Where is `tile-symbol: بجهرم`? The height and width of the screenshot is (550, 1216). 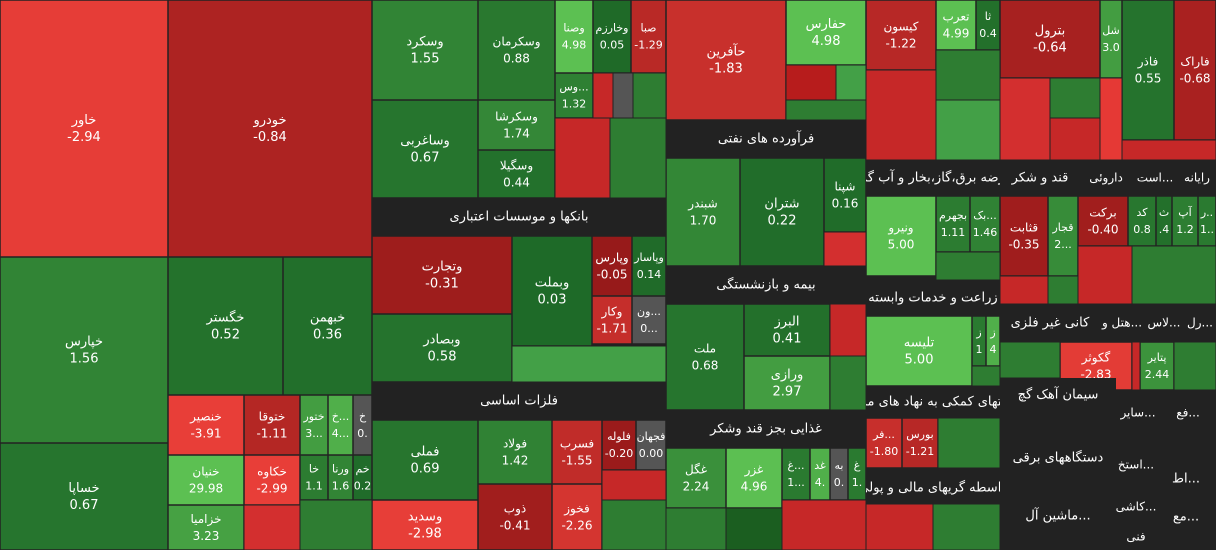
tile-symbol: بجهرم is located at coordinates (953, 215).